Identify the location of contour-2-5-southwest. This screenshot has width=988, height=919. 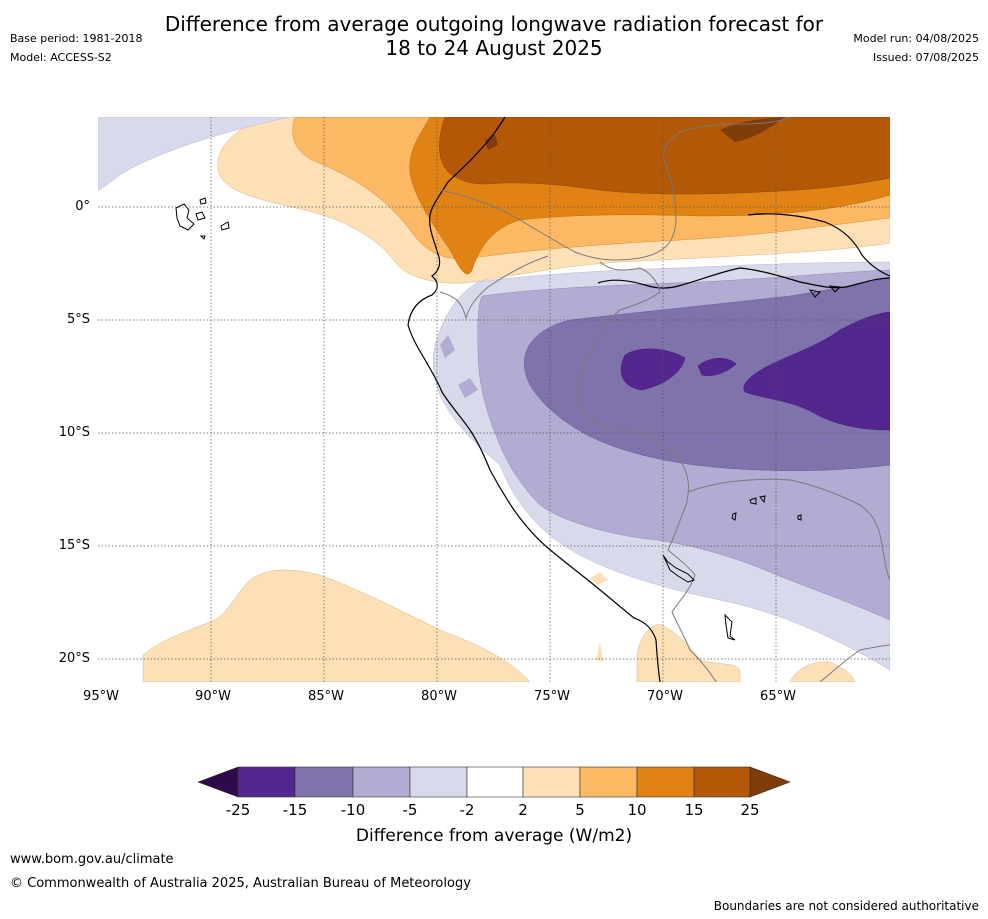
(336, 625).